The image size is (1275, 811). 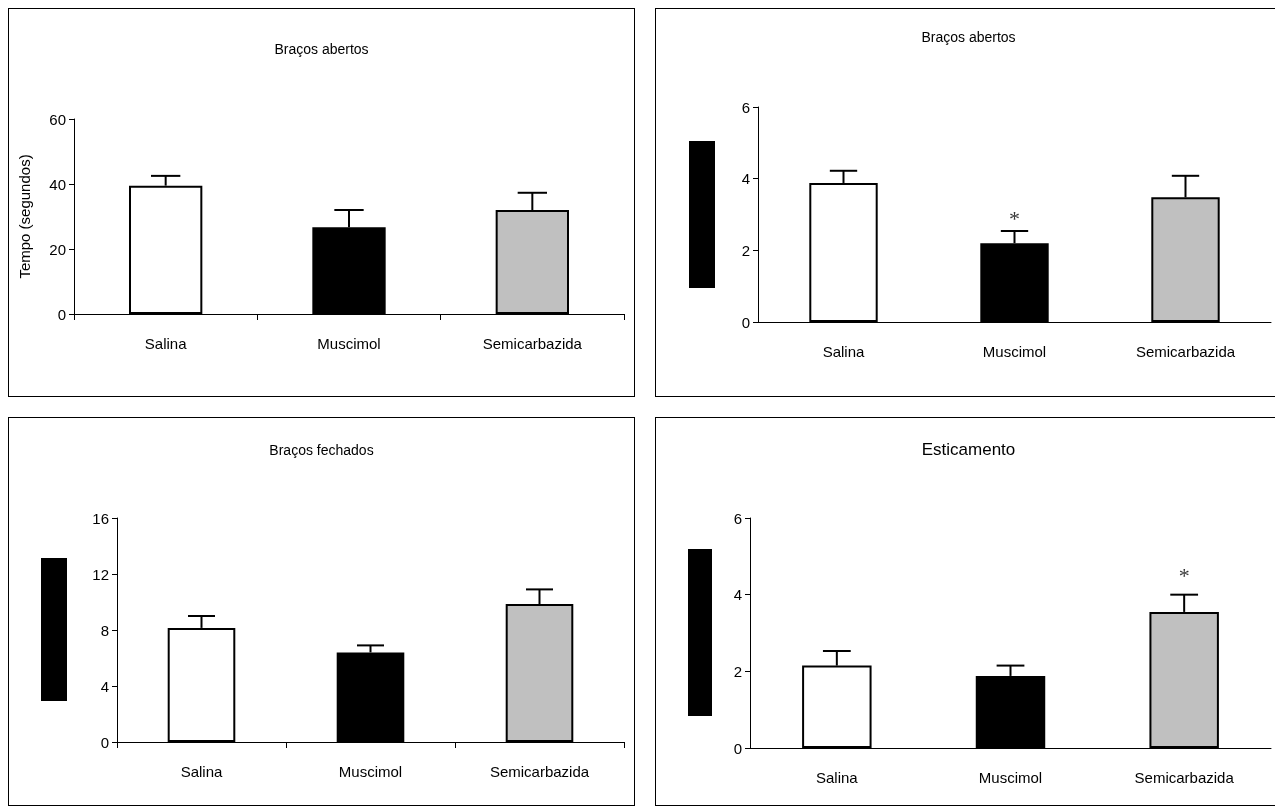 I want to click on y-tick-label: 20, so click(x=57, y=249).